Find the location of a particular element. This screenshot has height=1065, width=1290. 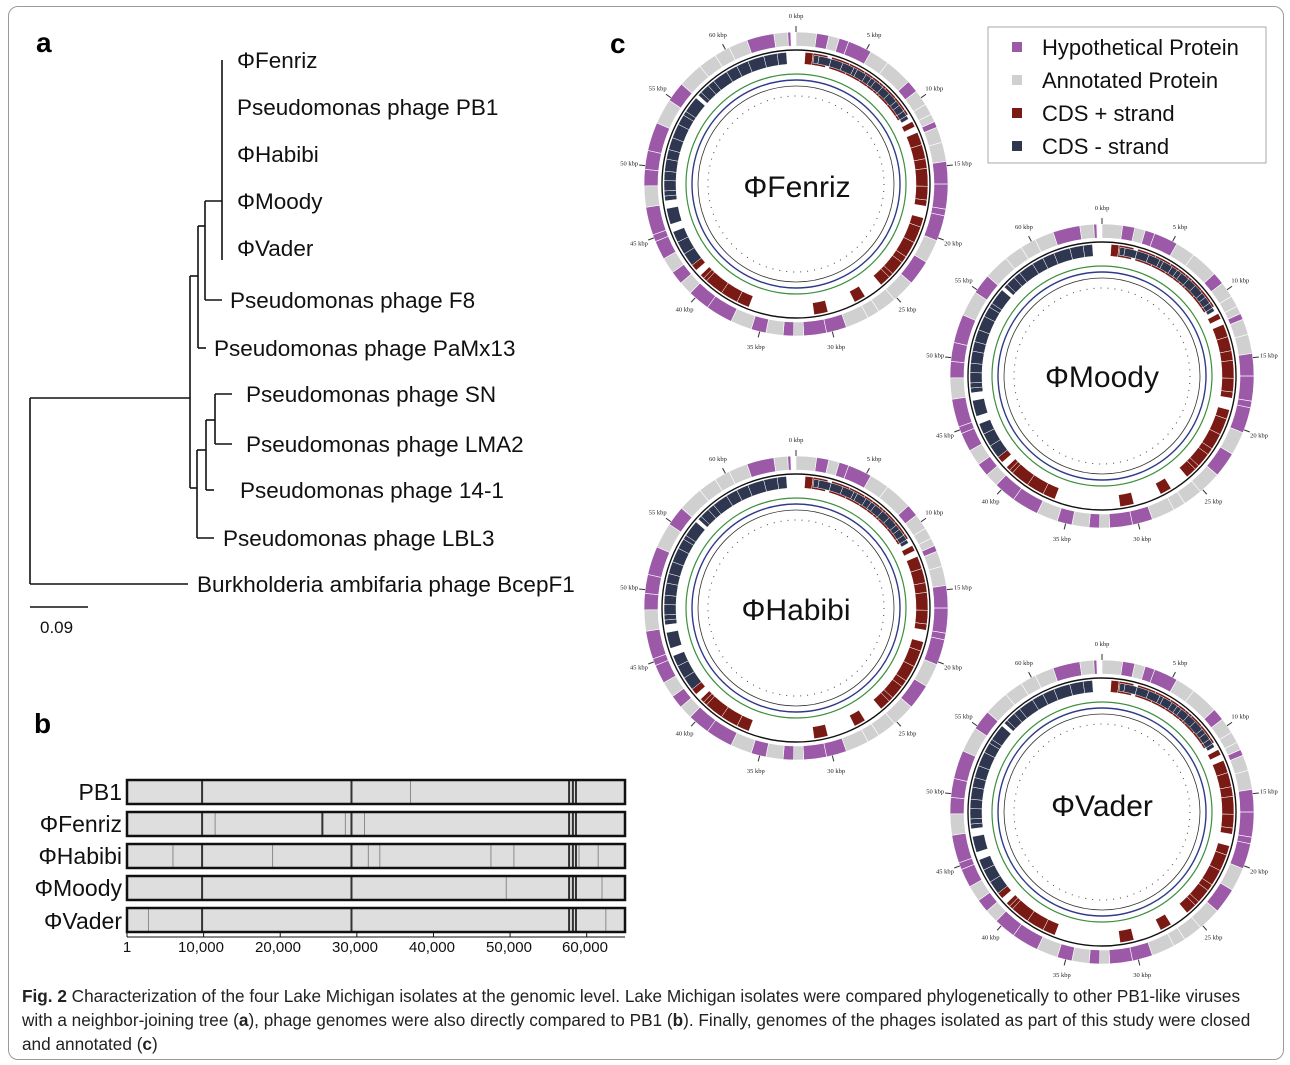

tree-leaf-label: Pseudomonas phage SN is located at coordinates (371, 394).